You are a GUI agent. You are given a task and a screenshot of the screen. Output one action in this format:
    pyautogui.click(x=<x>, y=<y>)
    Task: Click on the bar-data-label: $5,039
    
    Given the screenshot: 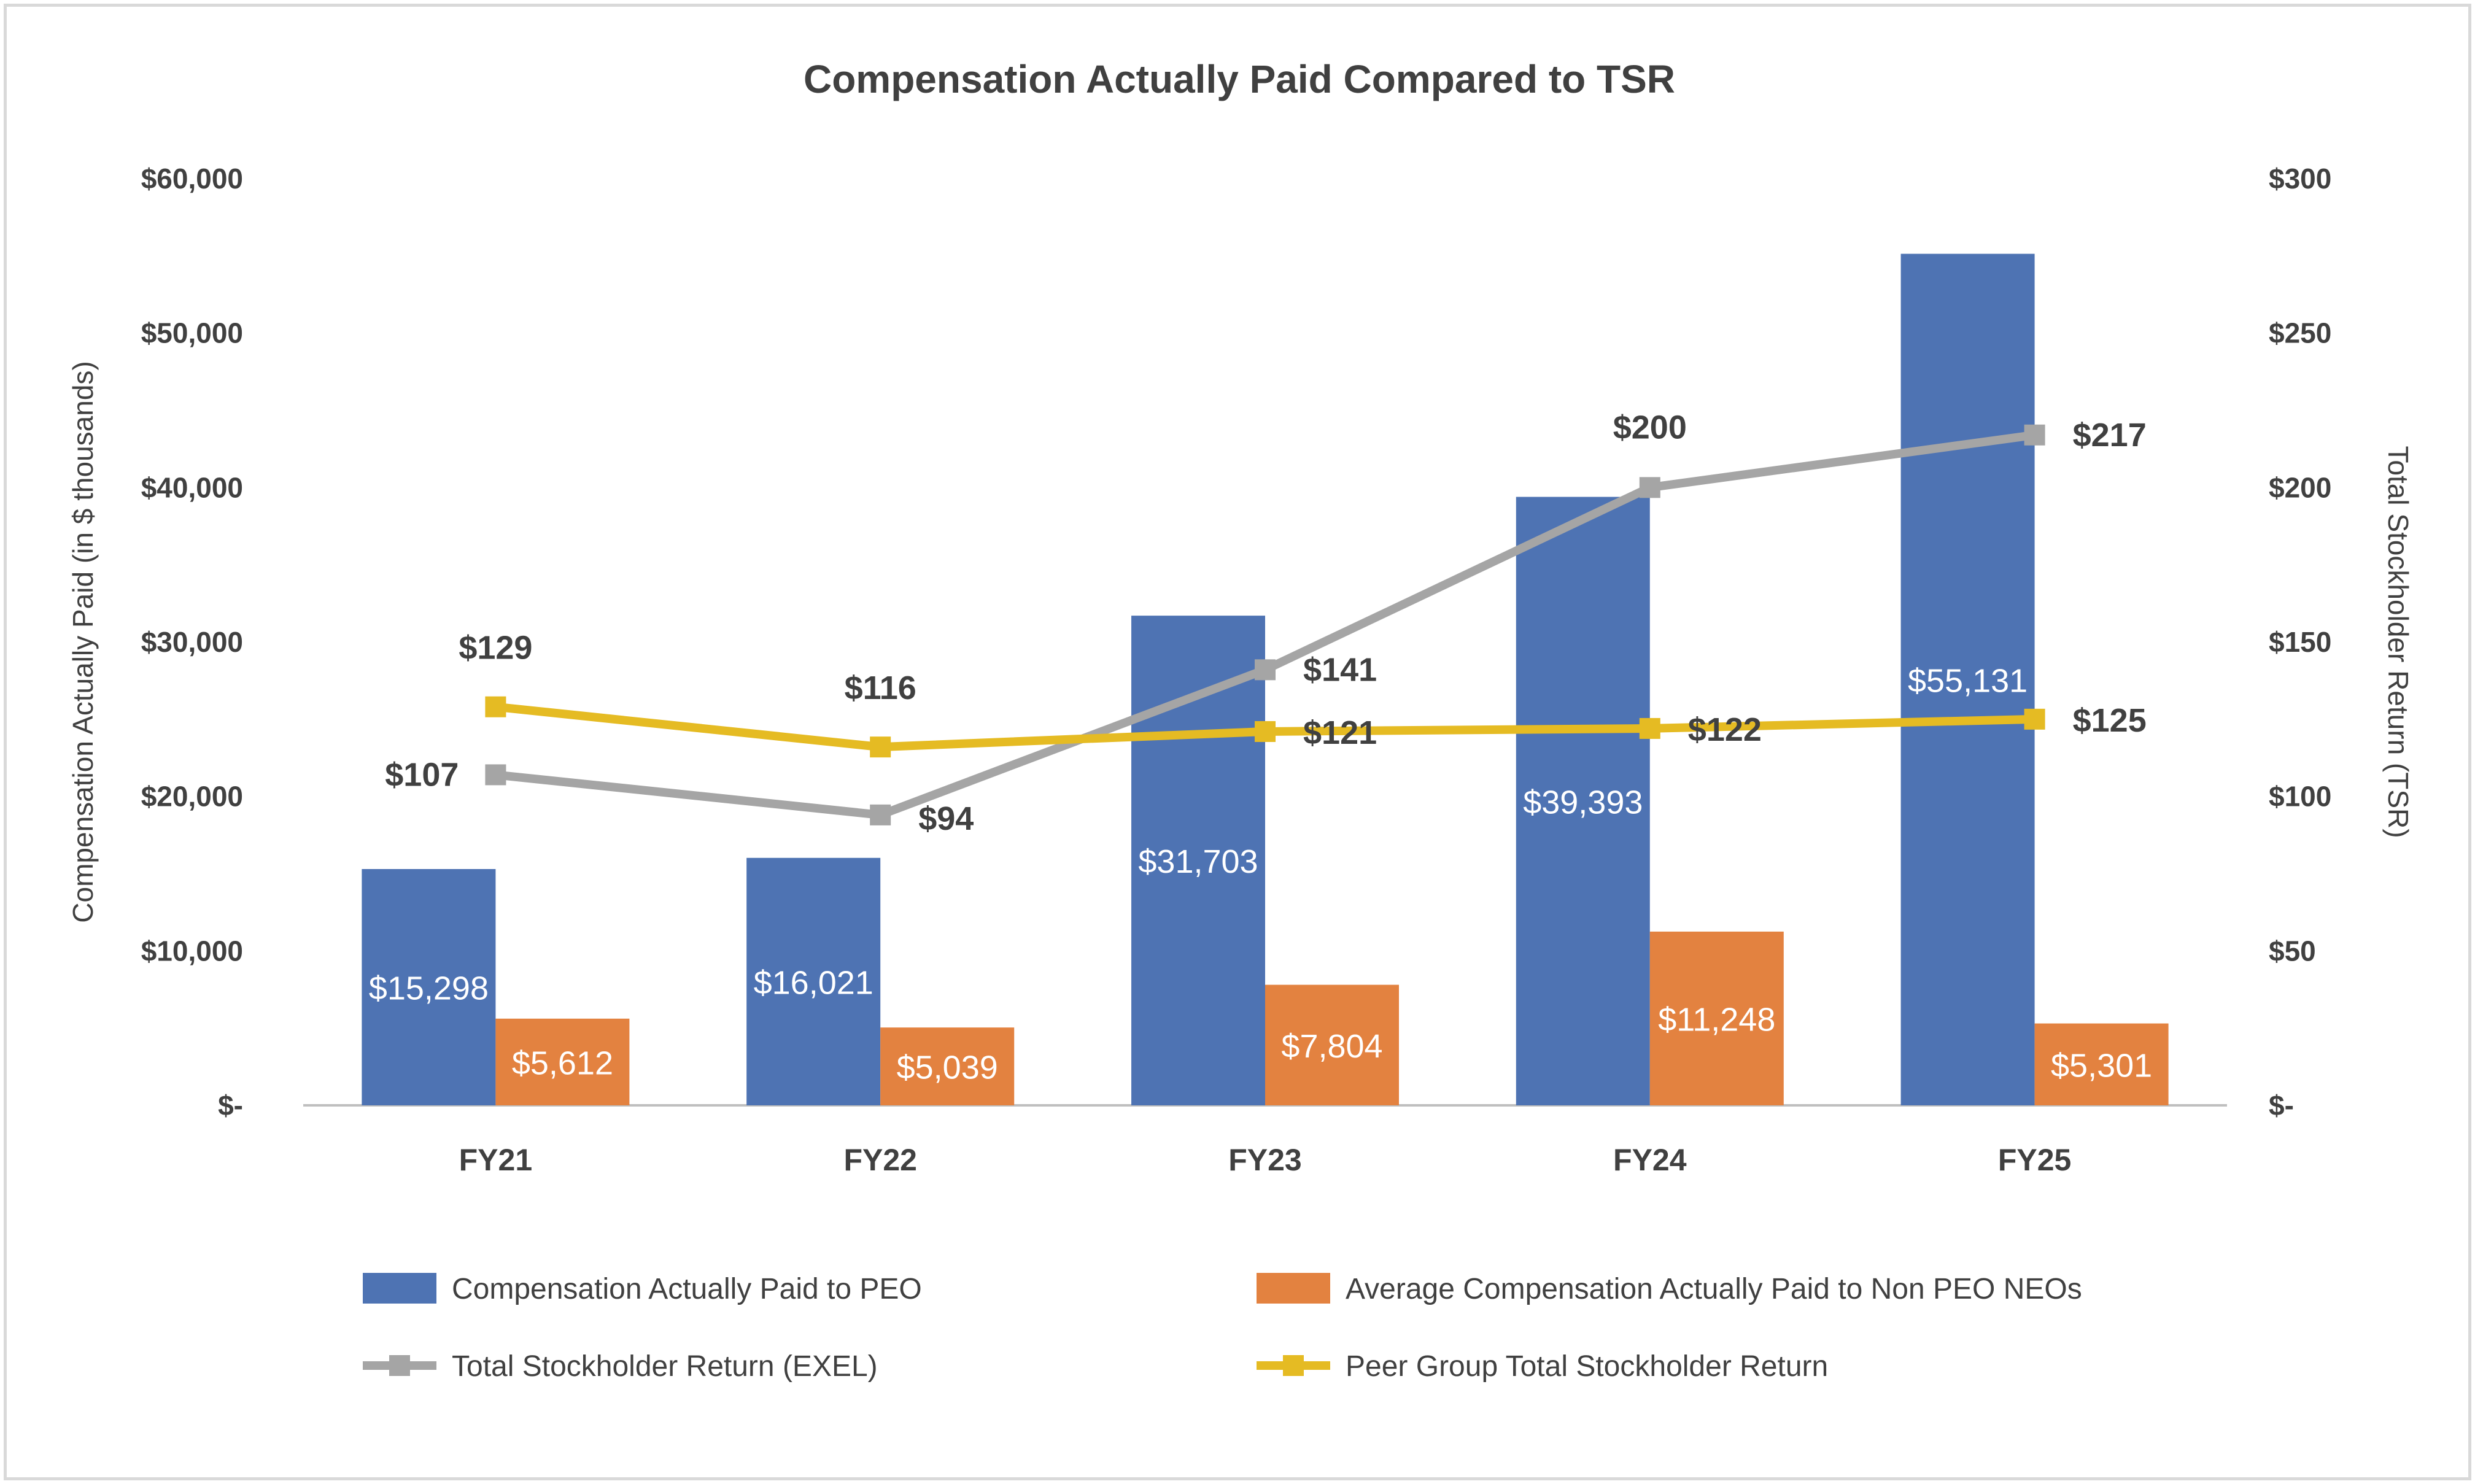 What is the action you would take?
    pyautogui.click(x=947, y=1067)
    